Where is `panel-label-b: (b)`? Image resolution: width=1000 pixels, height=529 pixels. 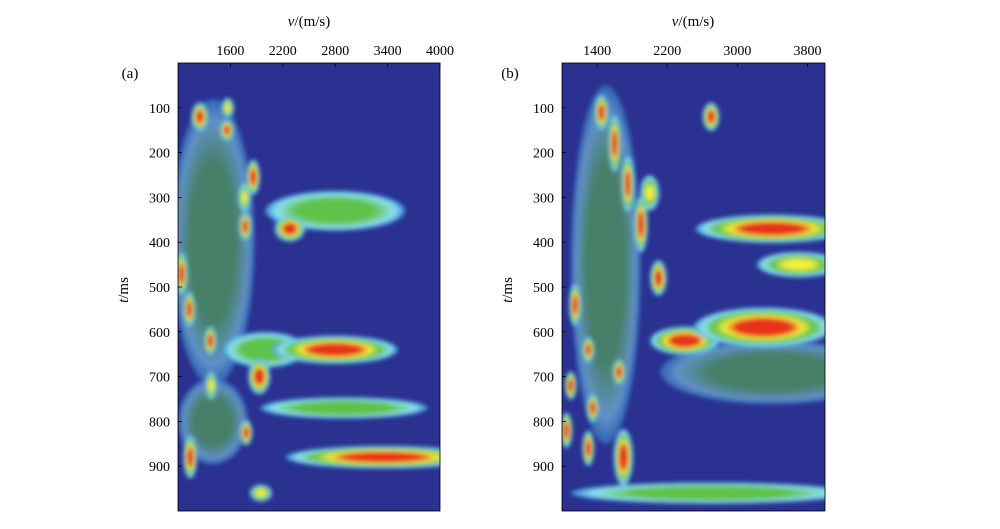 panel-label-b: (b) is located at coordinates (510, 74).